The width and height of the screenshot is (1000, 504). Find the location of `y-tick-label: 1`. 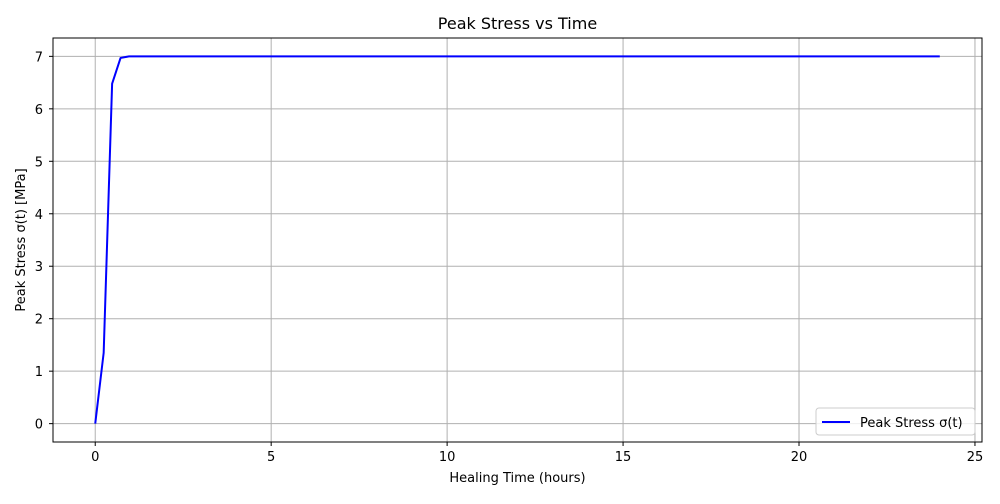

y-tick-label: 1 is located at coordinates (39, 372).